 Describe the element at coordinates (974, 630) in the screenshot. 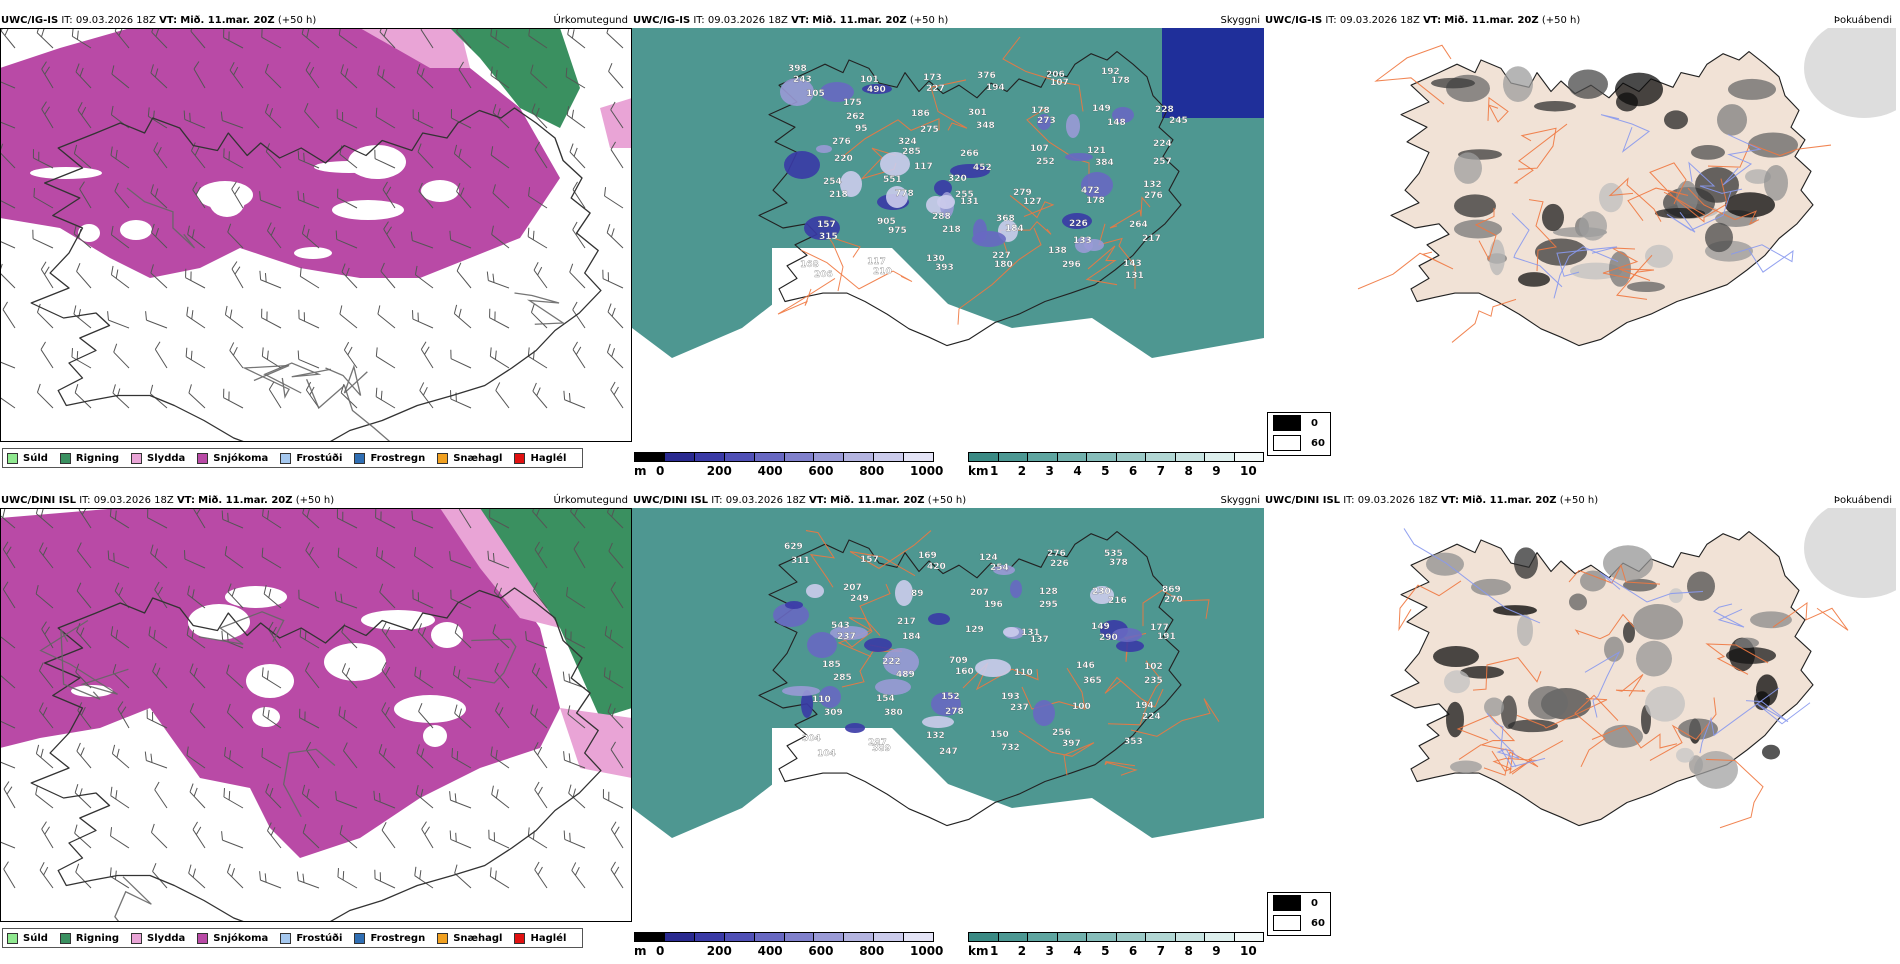

I see `peak-label: 129` at that location.